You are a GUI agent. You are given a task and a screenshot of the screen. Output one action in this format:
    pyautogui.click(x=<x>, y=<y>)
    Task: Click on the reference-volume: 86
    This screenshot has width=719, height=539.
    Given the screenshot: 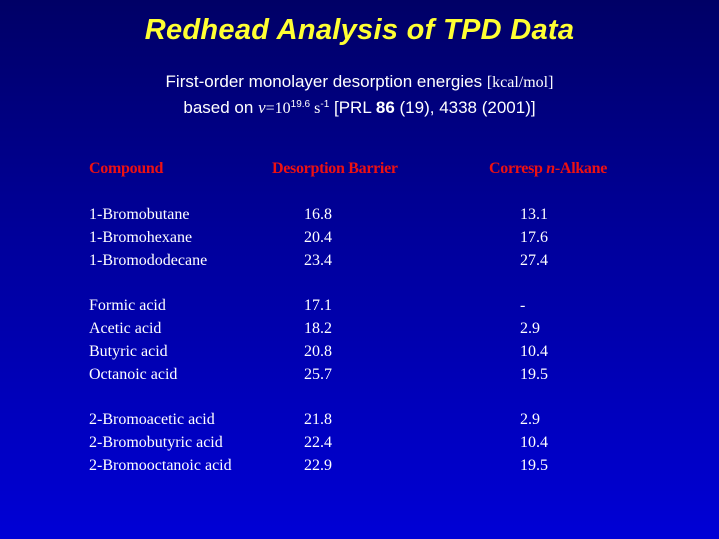 What is the action you would take?
    pyautogui.click(x=385, y=107)
    